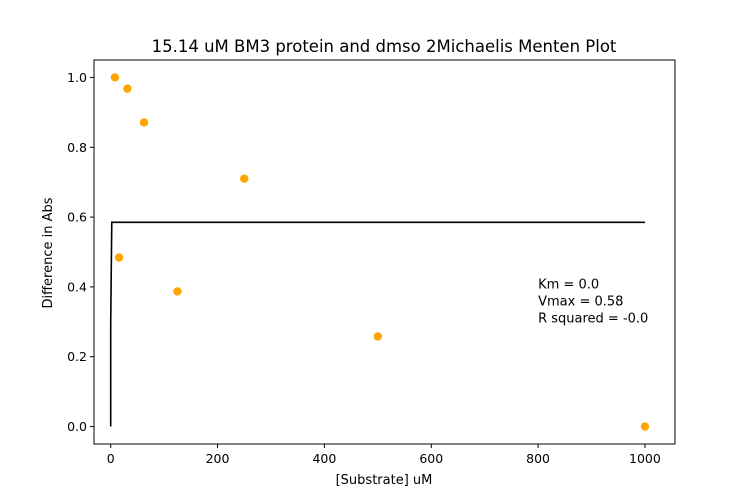 The width and height of the screenshot is (750, 500). I want to click on x-tick-label: 1000, so click(645, 458).